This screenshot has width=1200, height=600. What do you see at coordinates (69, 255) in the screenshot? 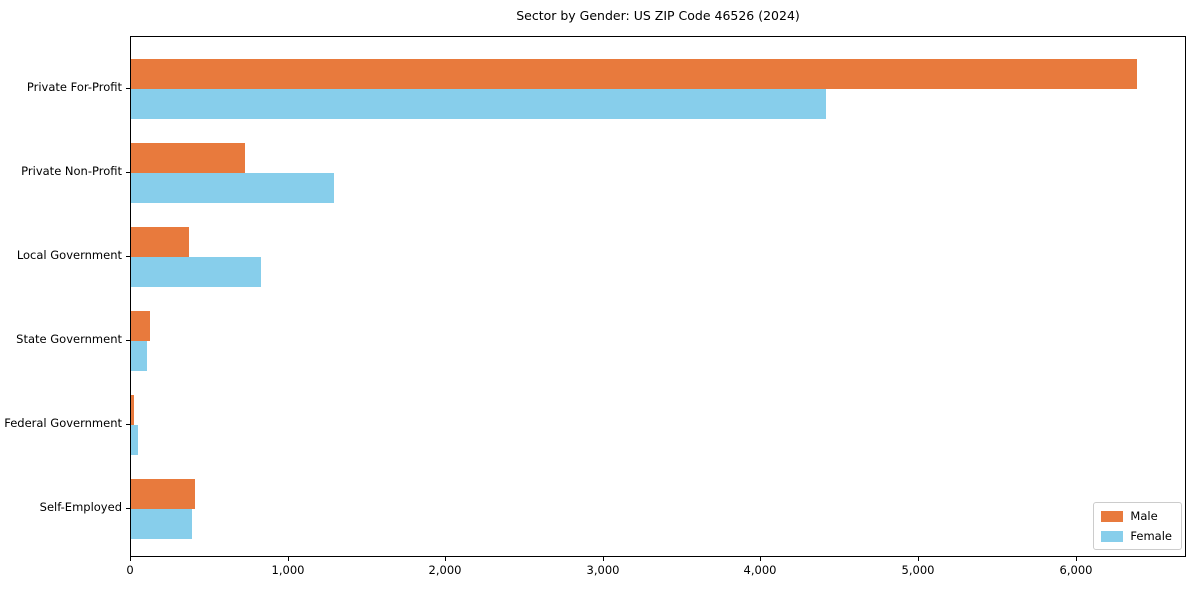
I see `y-tick-label-local-government: Local Government` at bounding box center [69, 255].